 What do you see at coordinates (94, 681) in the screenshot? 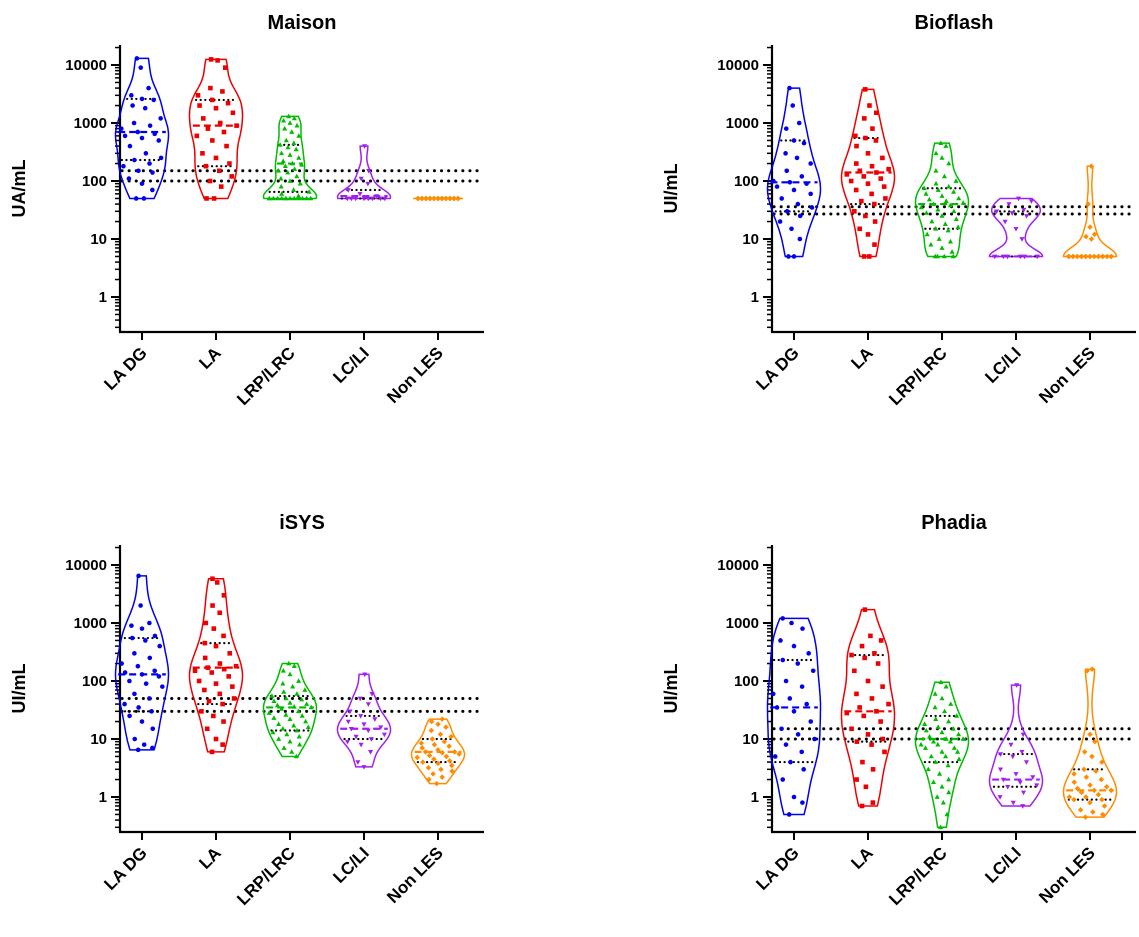
I see `y-tick-label: 100` at bounding box center [94, 681].